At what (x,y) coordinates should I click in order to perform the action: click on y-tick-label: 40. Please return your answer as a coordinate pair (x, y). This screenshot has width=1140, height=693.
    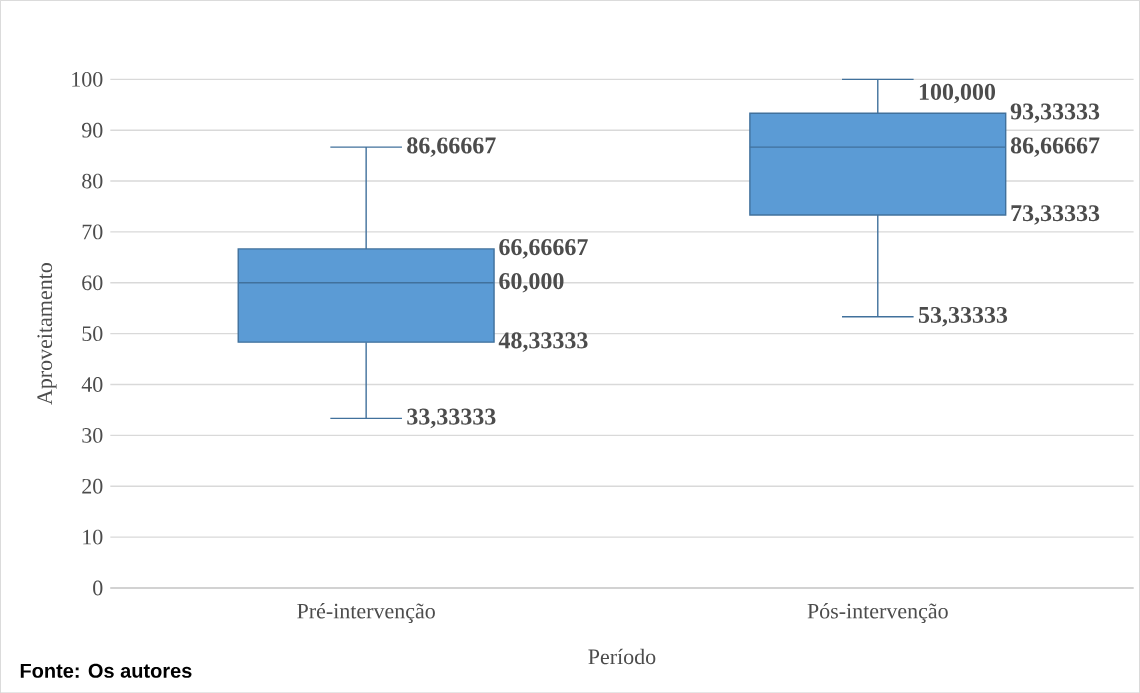
    Looking at the image, I should click on (92, 384).